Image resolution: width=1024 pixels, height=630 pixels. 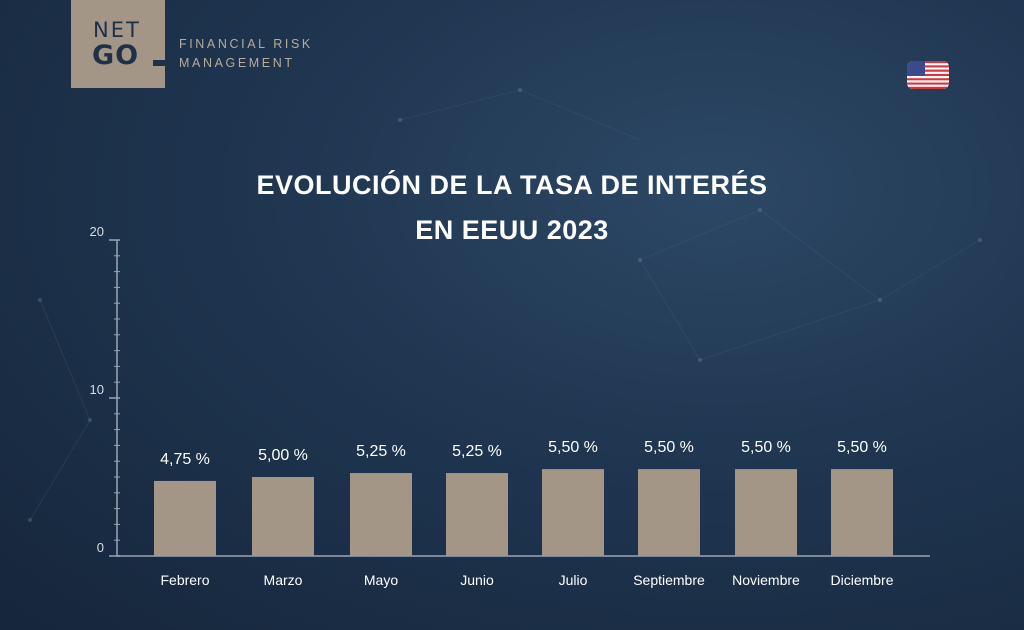 I want to click on data-label: 4,75 %, so click(x=185, y=459).